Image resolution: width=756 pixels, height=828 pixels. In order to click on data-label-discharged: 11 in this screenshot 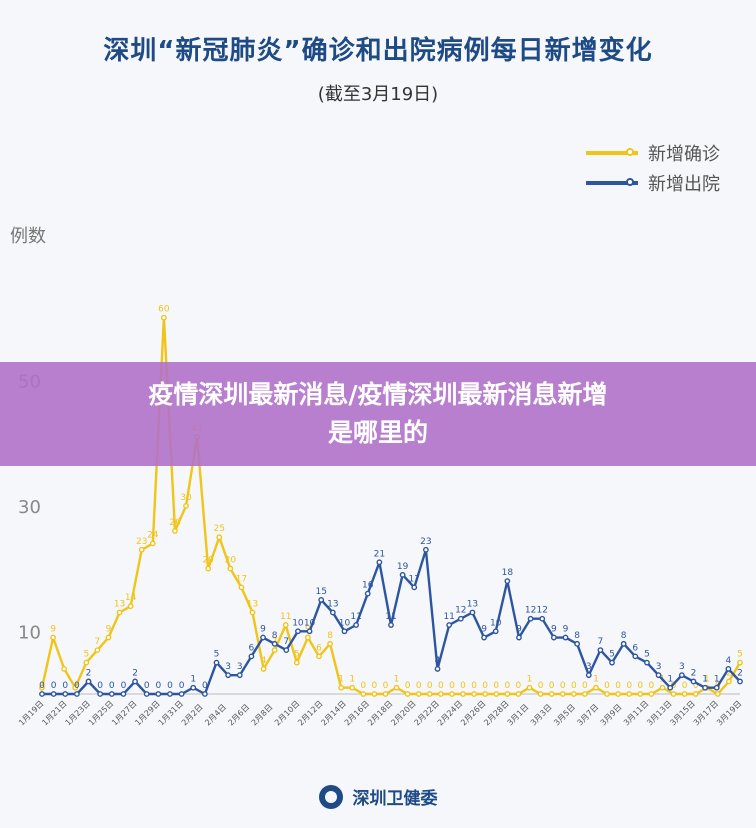, I will do `click(390, 617)`.